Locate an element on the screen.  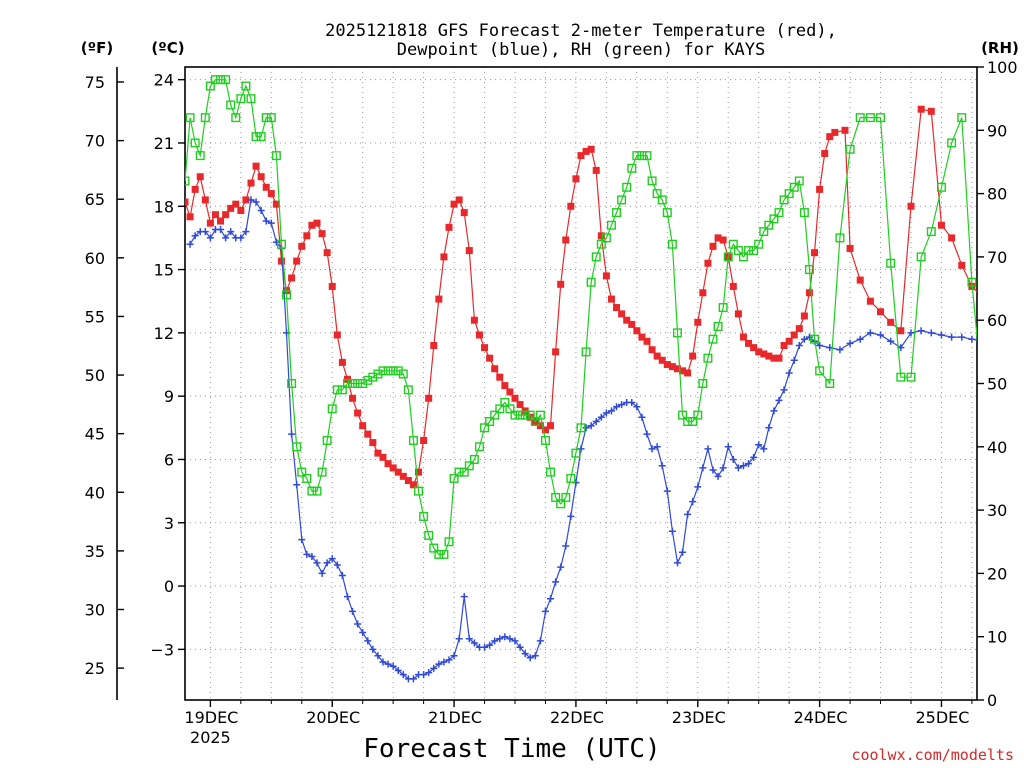
celsius-tick-label: 12 is located at coordinates (164, 333).